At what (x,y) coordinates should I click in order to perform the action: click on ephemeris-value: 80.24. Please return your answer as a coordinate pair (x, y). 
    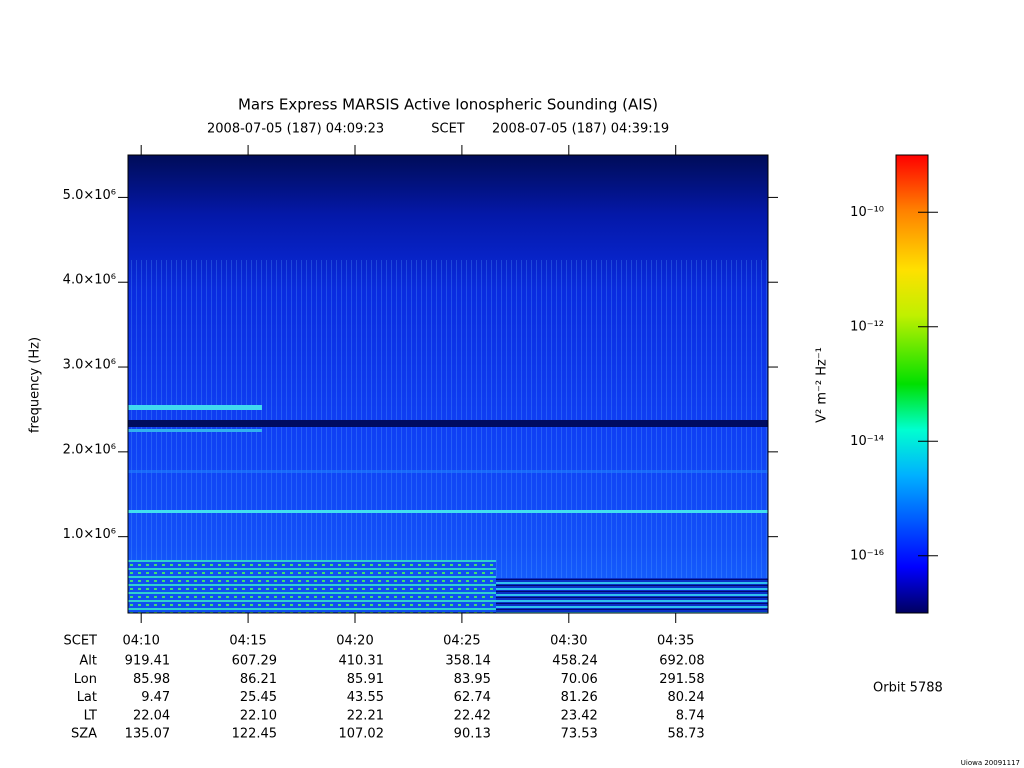
    Looking at the image, I should click on (685, 697).